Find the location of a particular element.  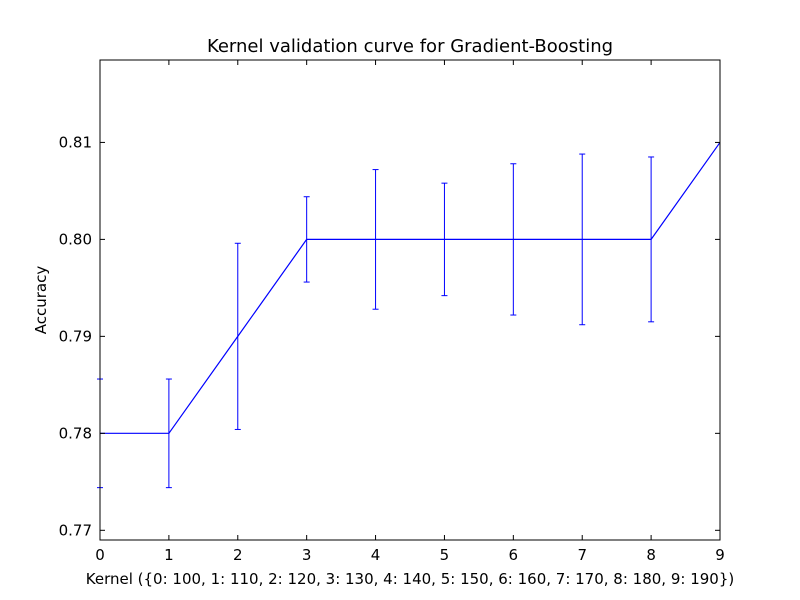

x-tick-label: 1 is located at coordinates (169, 555).